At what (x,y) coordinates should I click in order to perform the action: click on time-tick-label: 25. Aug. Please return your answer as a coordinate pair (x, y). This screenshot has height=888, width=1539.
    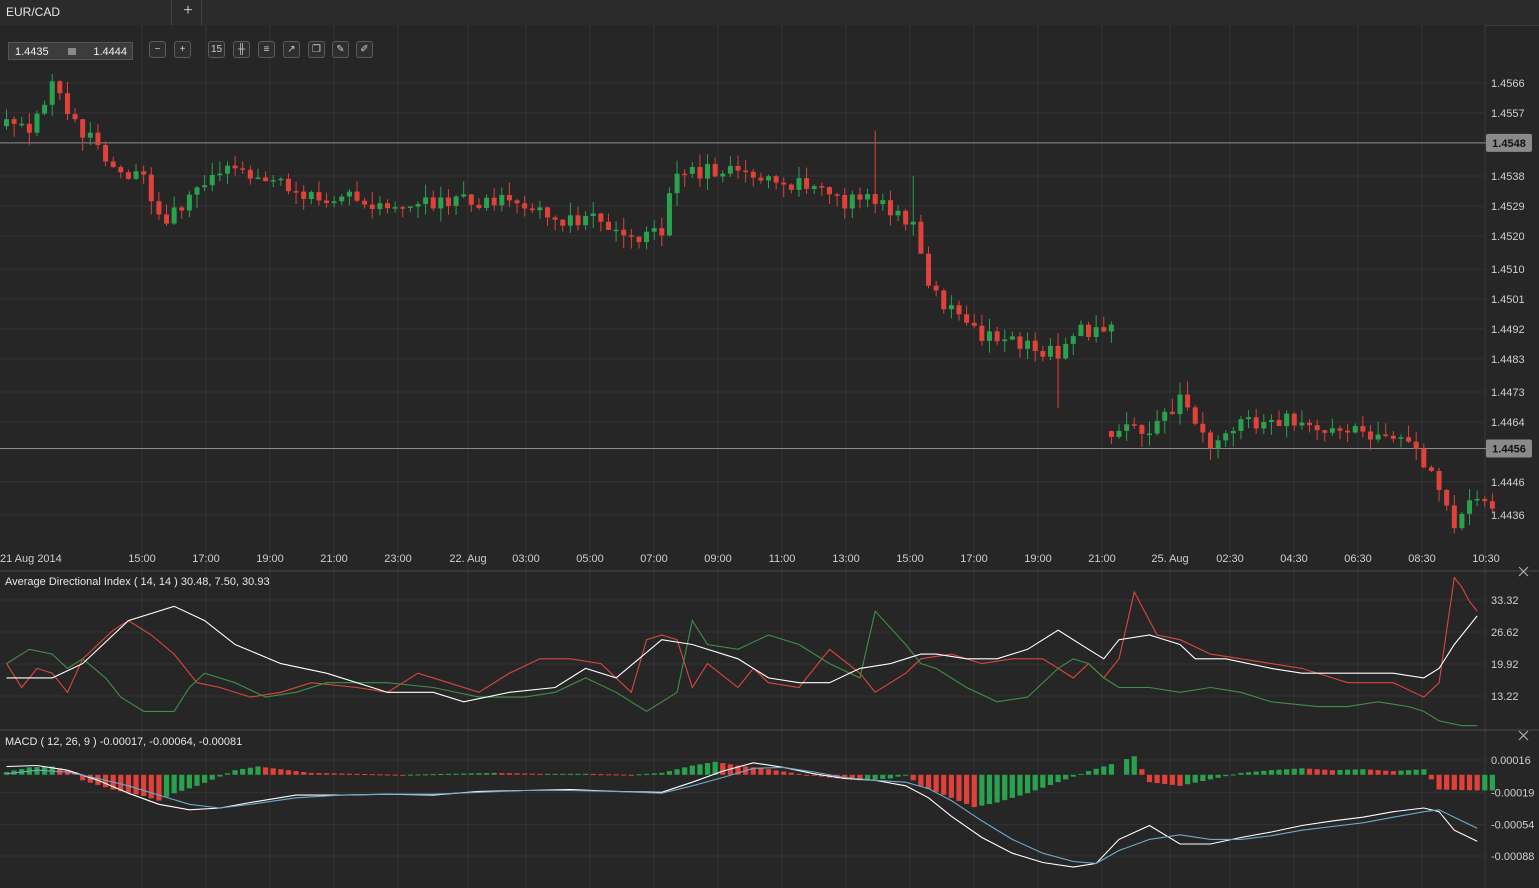
    Looking at the image, I should click on (1169, 559).